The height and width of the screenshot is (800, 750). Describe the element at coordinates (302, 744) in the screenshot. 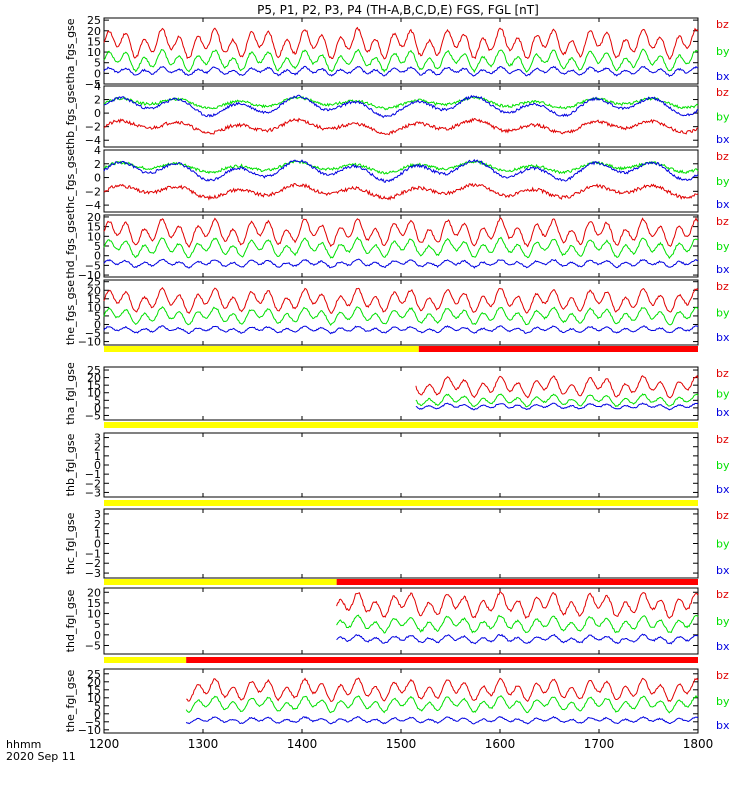

I see `x-tick-label: 1400` at that location.